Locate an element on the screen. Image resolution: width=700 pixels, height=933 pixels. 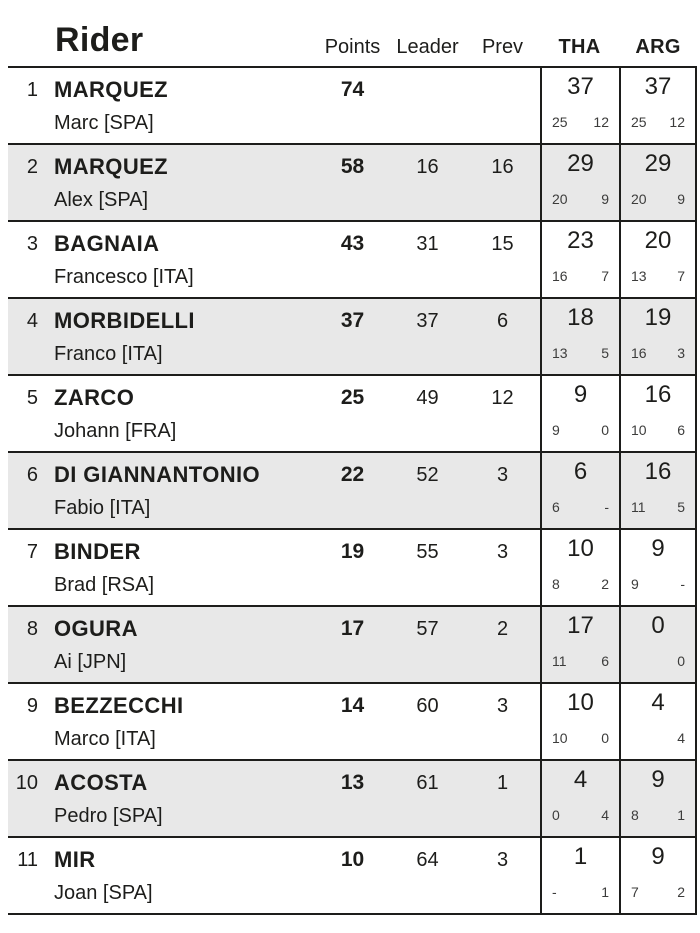
rider-name-cell: DI GIANNANTONIO Fabio [ITA] is located at coordinates (184, 490).